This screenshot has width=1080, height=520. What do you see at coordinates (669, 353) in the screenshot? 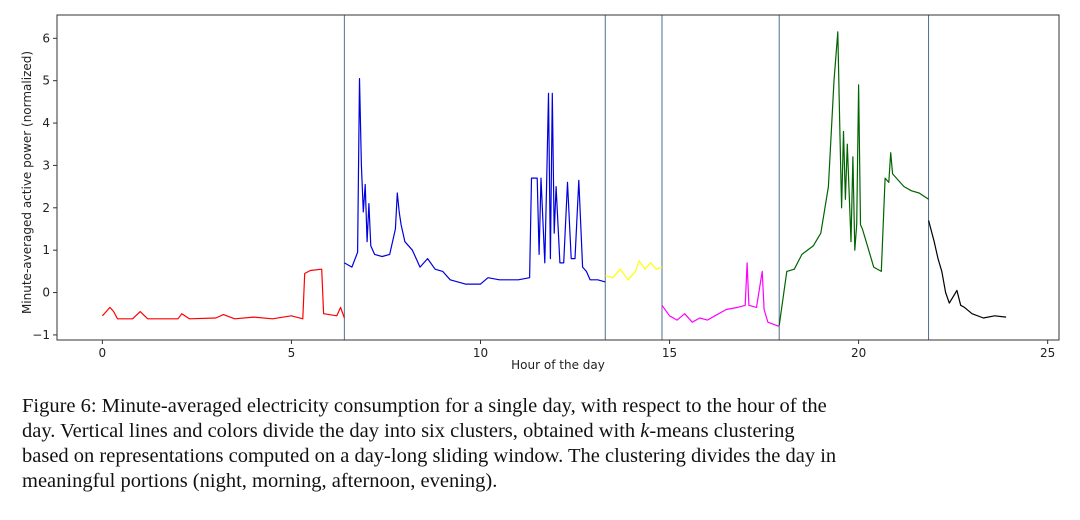
I see `x-tick-label: 15` at bounding box center [669, 353].